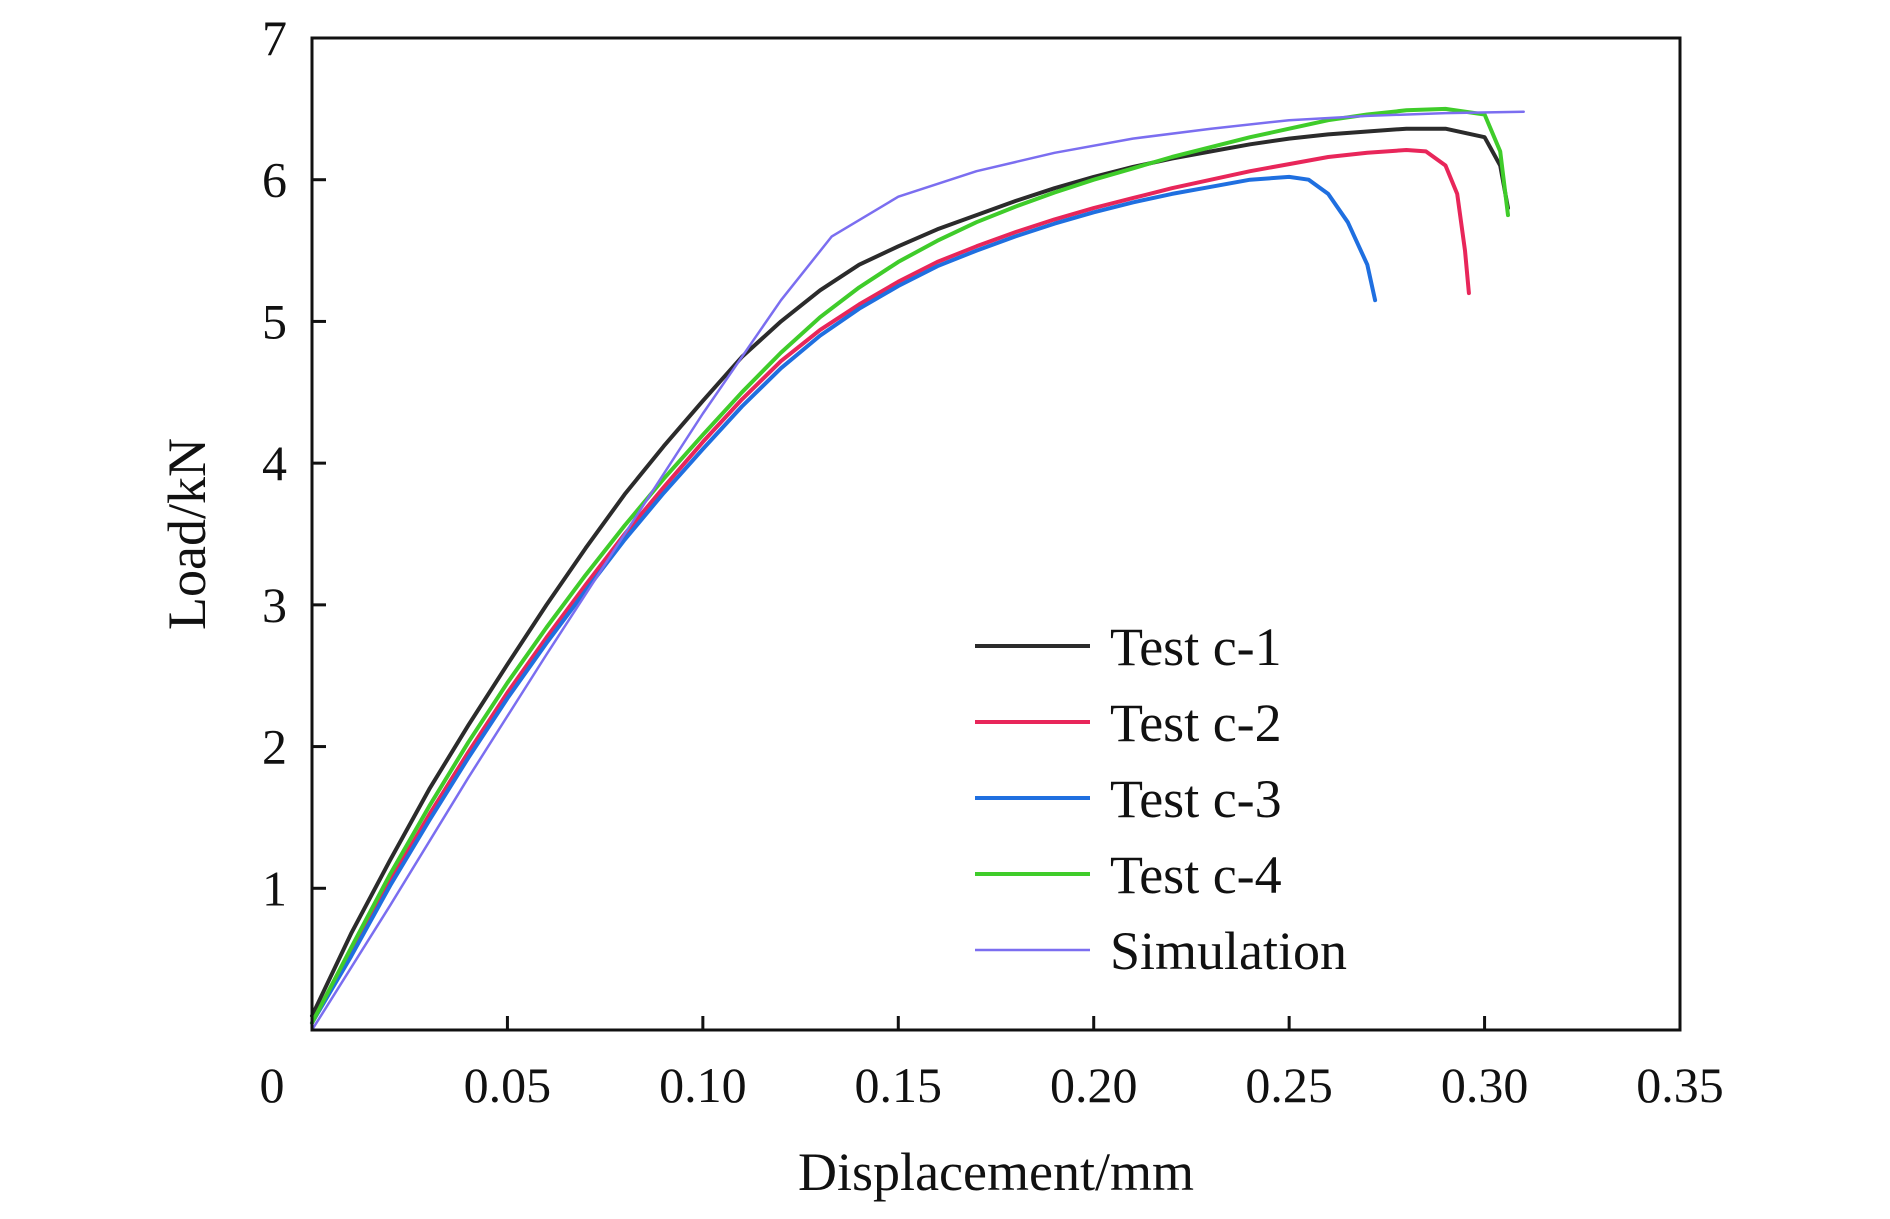 The width and height of the screenshot is (1890, 1219). I want to click on x-axis-title: Displacement/mm, so click(996, 1172).